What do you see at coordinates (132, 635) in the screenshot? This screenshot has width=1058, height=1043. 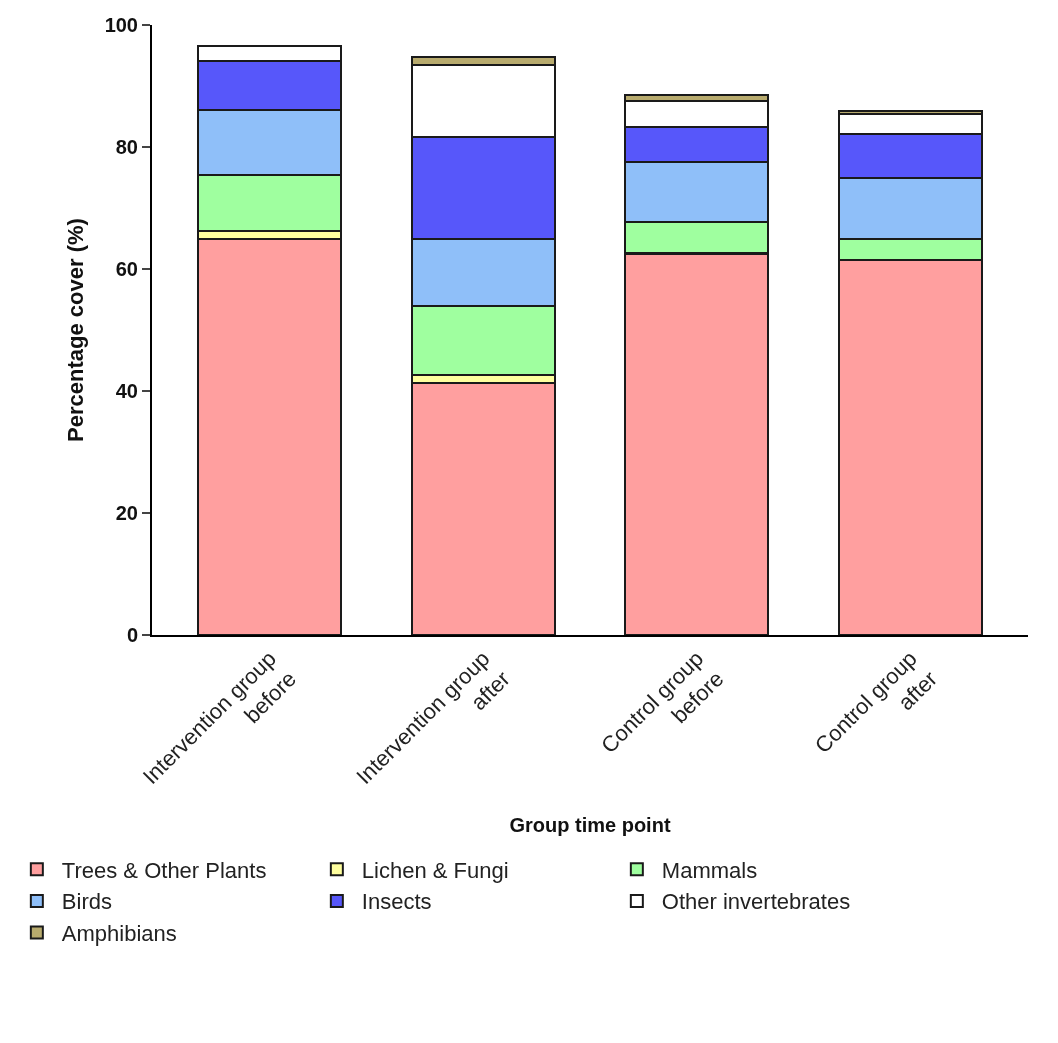 I see `y-tick-label: 0` at bounding box center [132, 635].